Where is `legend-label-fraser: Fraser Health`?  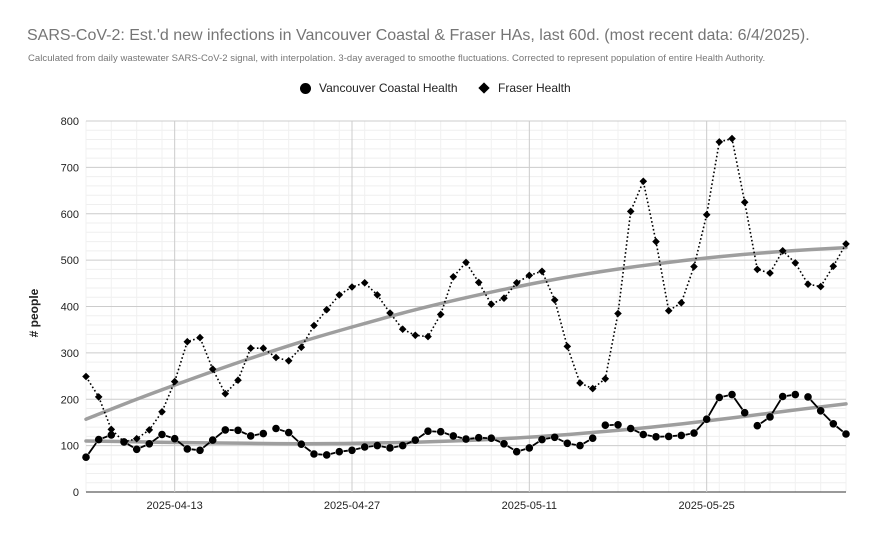
legend-label-fraser: Fraser Health is located at coordinates (534, 88).